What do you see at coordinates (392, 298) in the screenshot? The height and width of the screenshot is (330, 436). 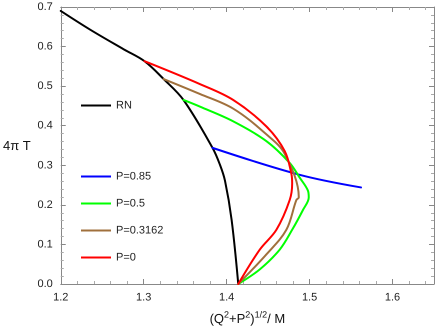 I see `x-tick-label: 1.6` at bounding box center [392, 298].